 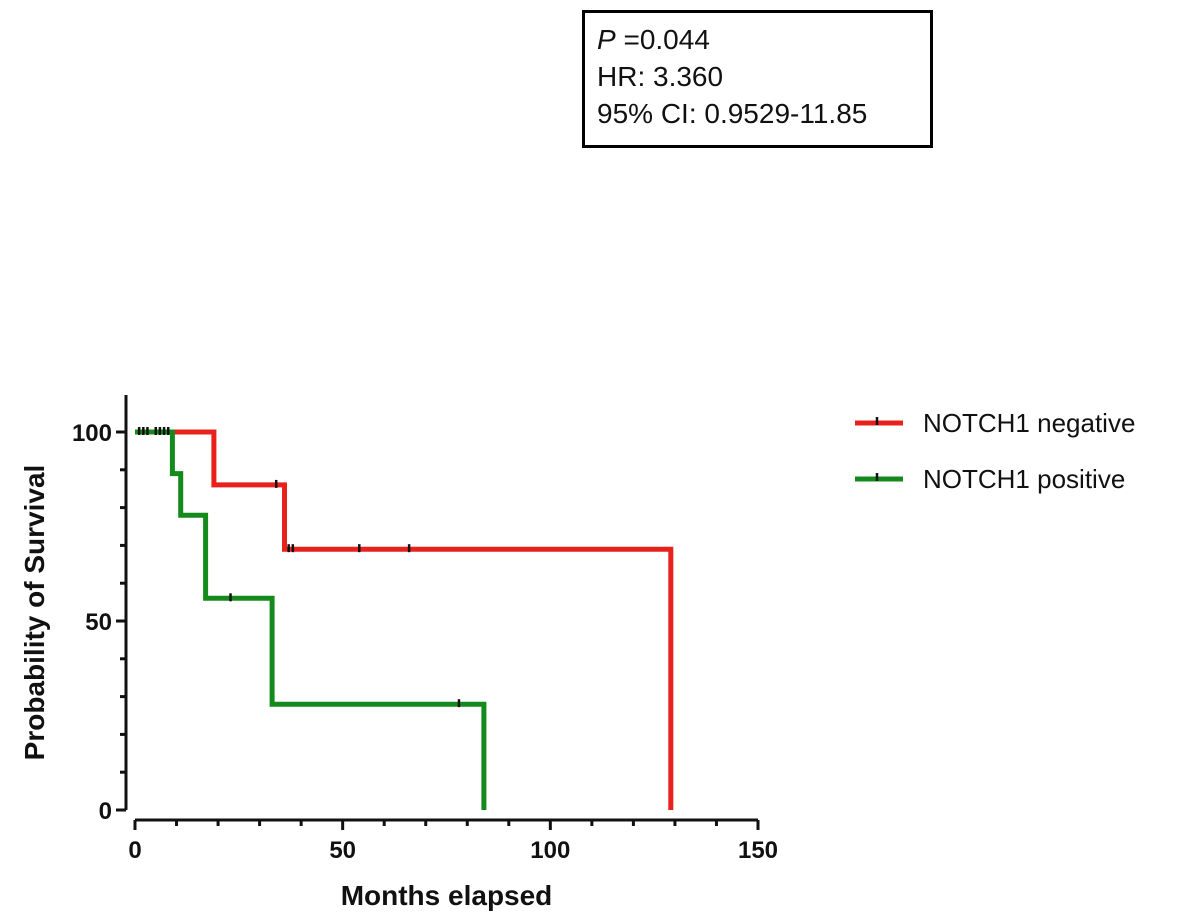 I want to click on statistics-box: P =0.044 HR: 3.360 95% CI: 0.9529-11.85, so click(x=757, y=79).